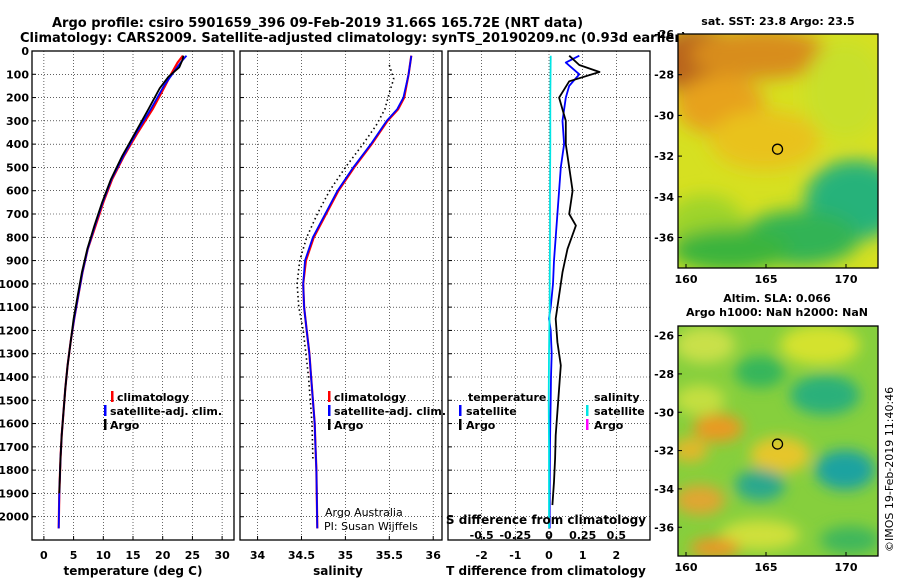  What do you see at coordinates (460, 410) in the screenshot?
I see `legend-t-satellite-swatch` at bounding box center [460, 410].